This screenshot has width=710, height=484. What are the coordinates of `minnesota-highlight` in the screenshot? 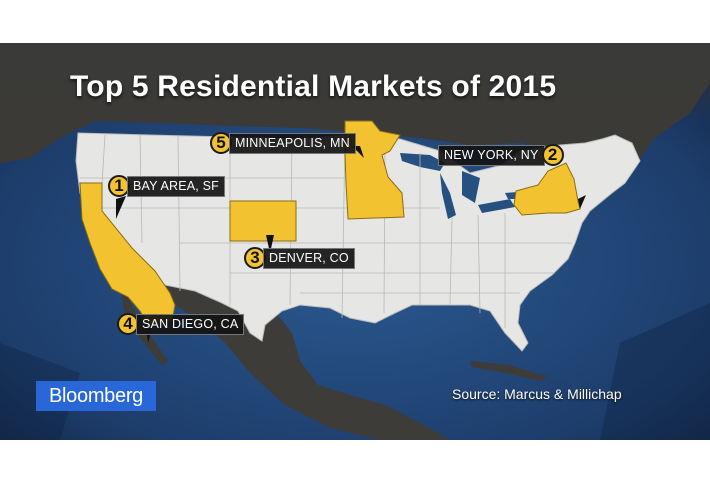 It's located at (374, 170).